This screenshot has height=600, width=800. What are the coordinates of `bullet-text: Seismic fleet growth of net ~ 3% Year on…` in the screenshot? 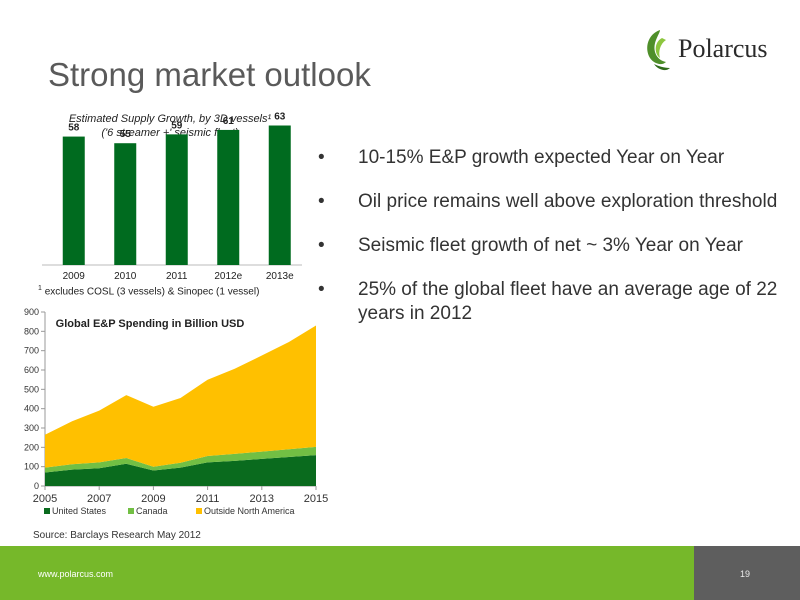 It's located at (551, 245).